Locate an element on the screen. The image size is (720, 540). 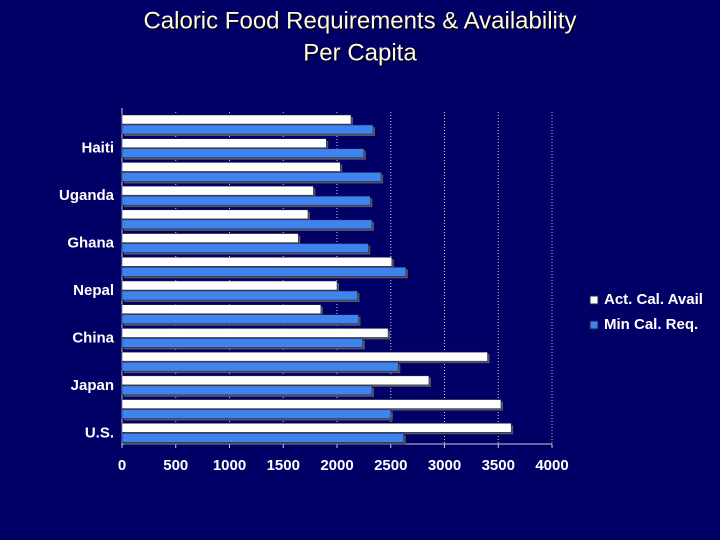
x-tick-label: 1500 is located at coordinates (283, 465).